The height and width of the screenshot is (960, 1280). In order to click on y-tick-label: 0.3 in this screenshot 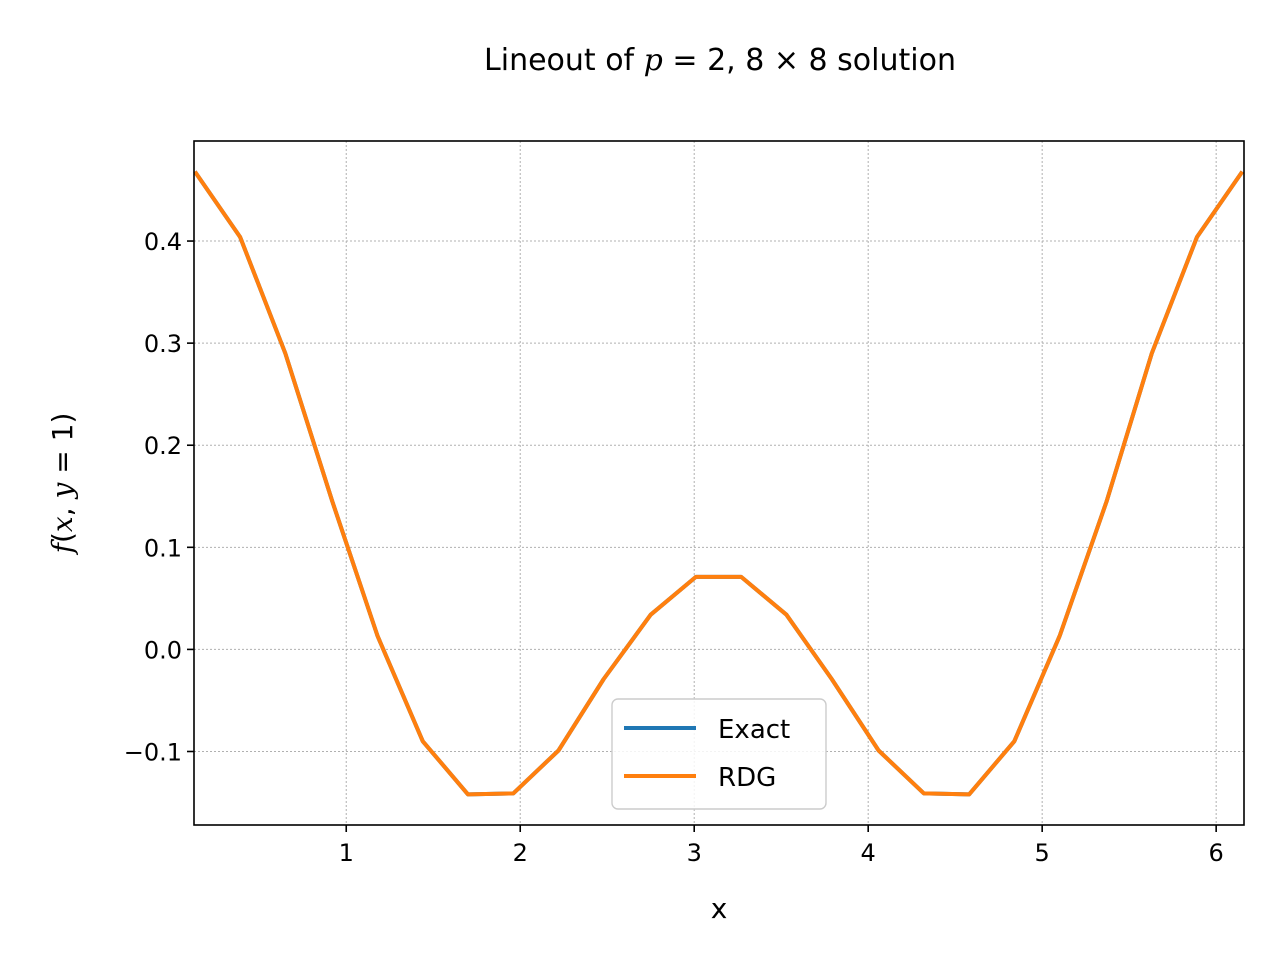, I will do `click(163, 344)`.